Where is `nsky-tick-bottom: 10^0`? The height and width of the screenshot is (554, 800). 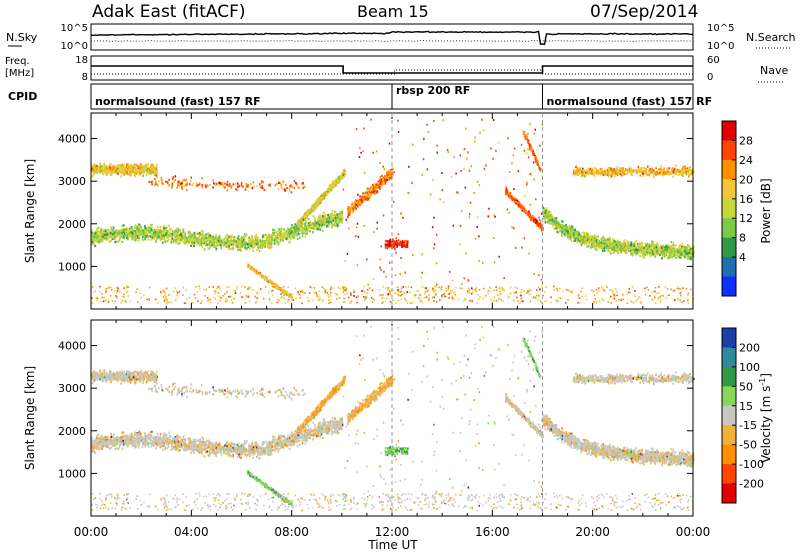 nsky-tick-bottom: 10^0 is located at coordinates (74, 46).